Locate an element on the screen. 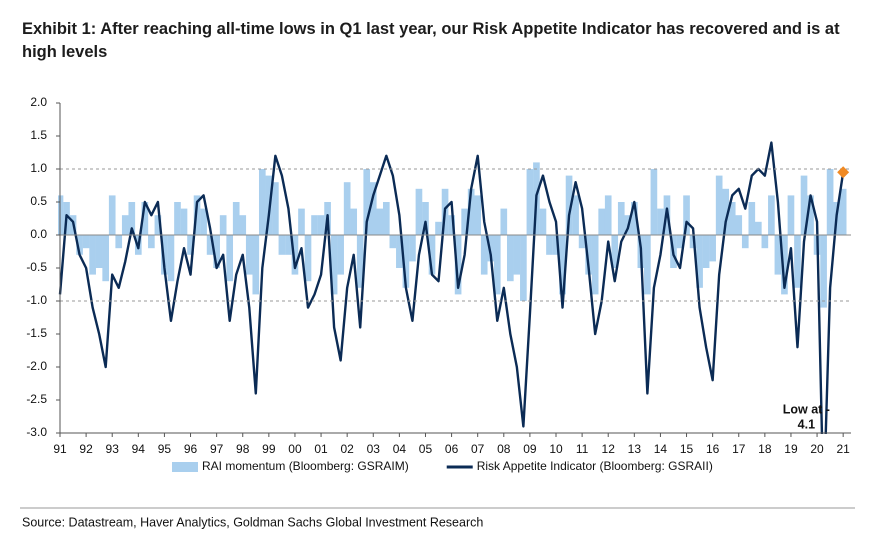 The image size is (870, 535). y-tick-label: -1.0 is located at coordinates (36, 300).